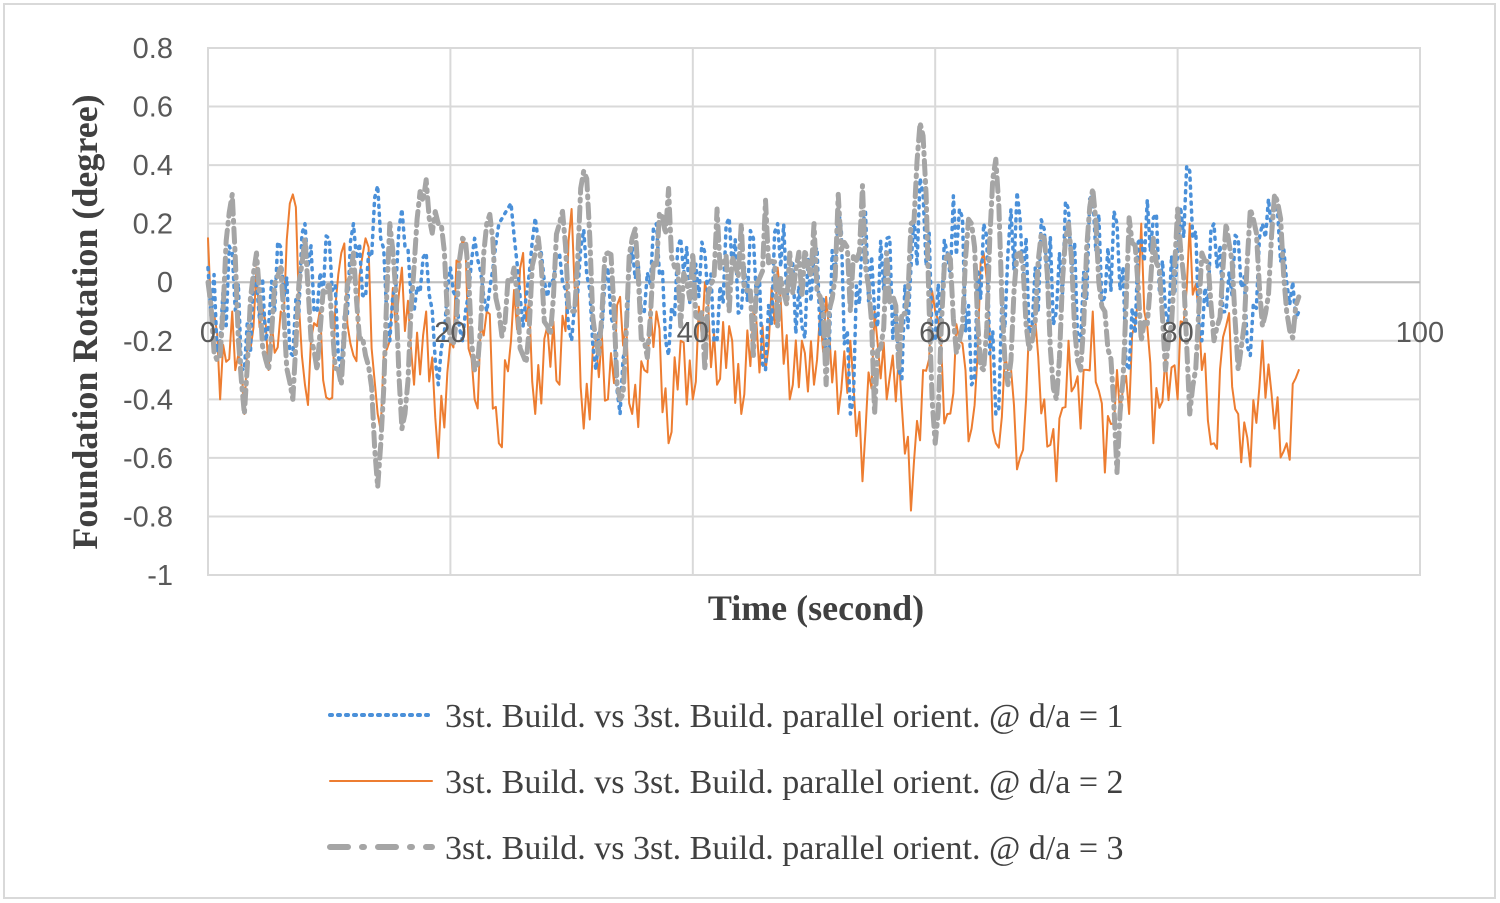  Describe the element at coordinates (148, 517) in the screenshot. I see `y-tick-label: -0.8` at that location.